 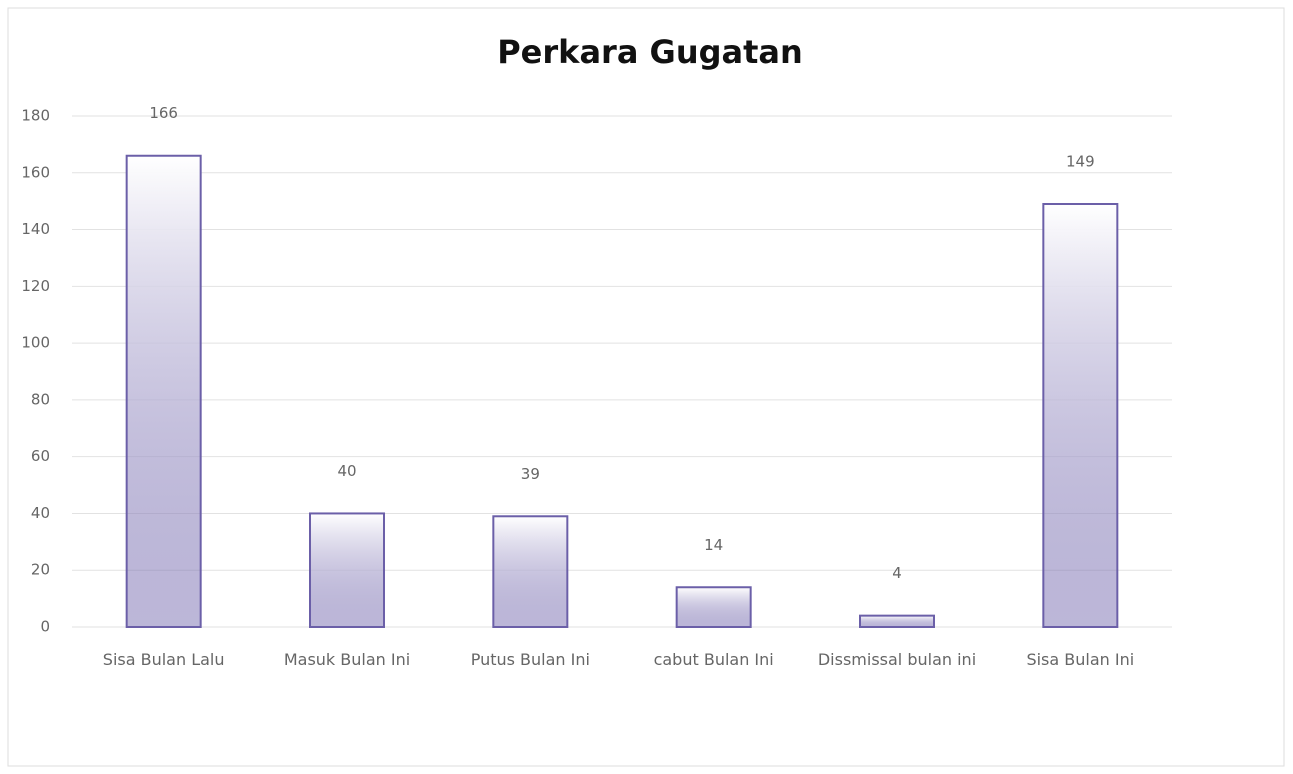 I want to click on x-tick-label: Putus Bulan Ini, so click(x=530, y=659).